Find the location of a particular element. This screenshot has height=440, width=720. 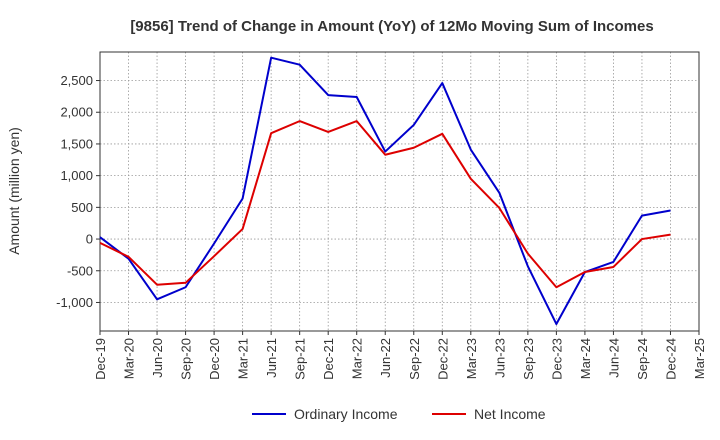

x-tick-label: Mar-25 is located at coordinates (699, 358).